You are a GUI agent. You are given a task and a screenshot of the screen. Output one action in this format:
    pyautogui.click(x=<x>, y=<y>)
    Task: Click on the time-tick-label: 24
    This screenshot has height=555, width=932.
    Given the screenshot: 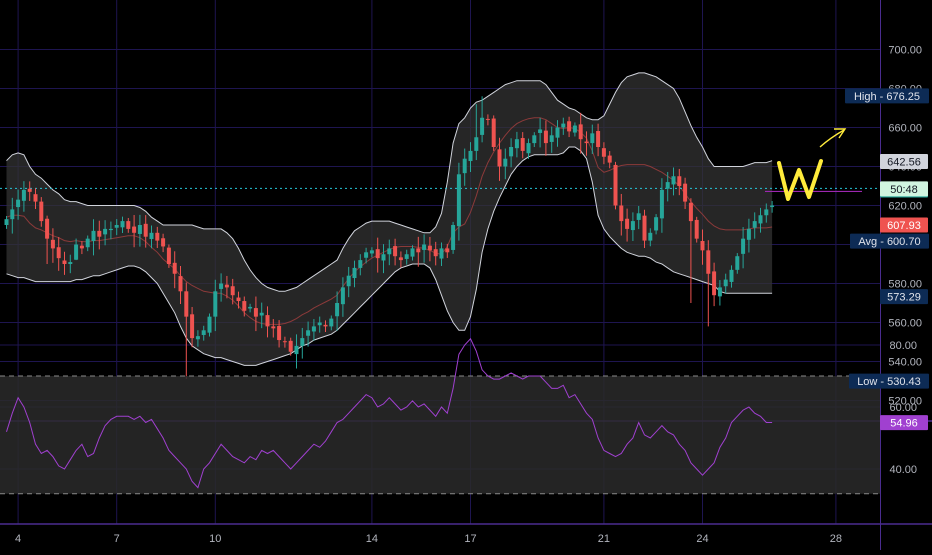 What is the action you would take?
    pyautogui.click(x=702, y=539)
    